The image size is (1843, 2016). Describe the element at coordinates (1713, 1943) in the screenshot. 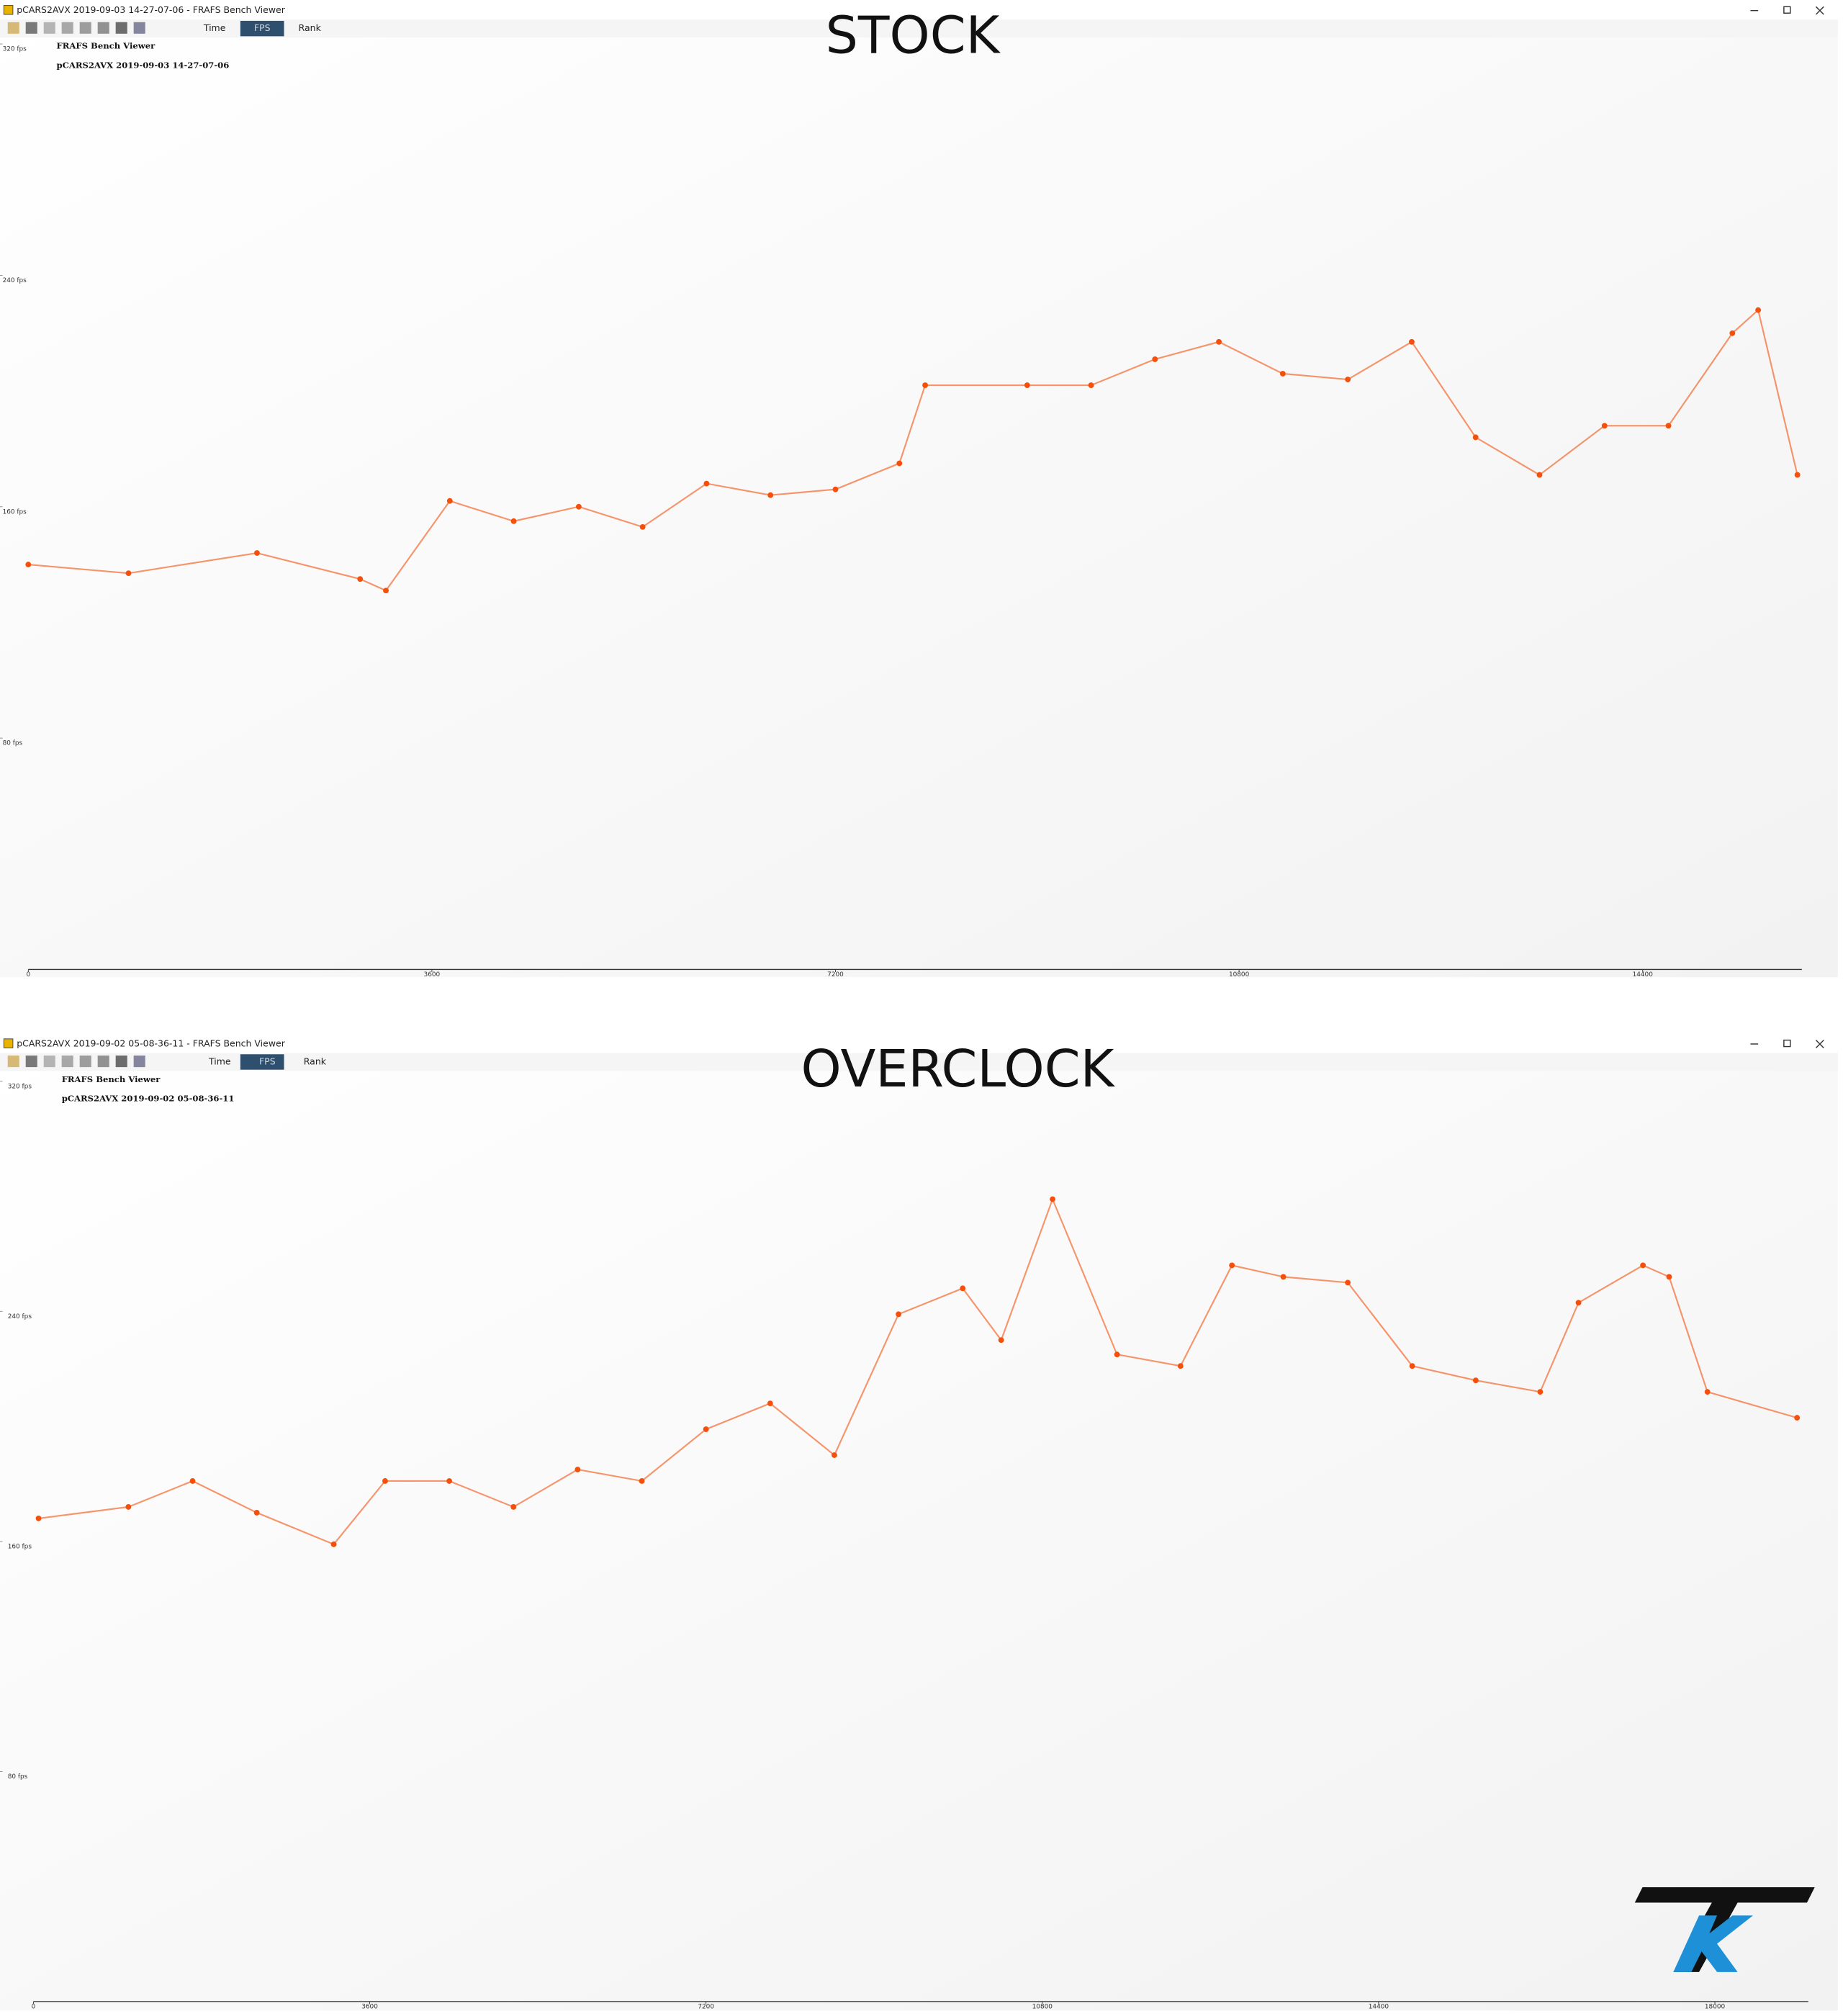

I see `logo-shape` at that location.